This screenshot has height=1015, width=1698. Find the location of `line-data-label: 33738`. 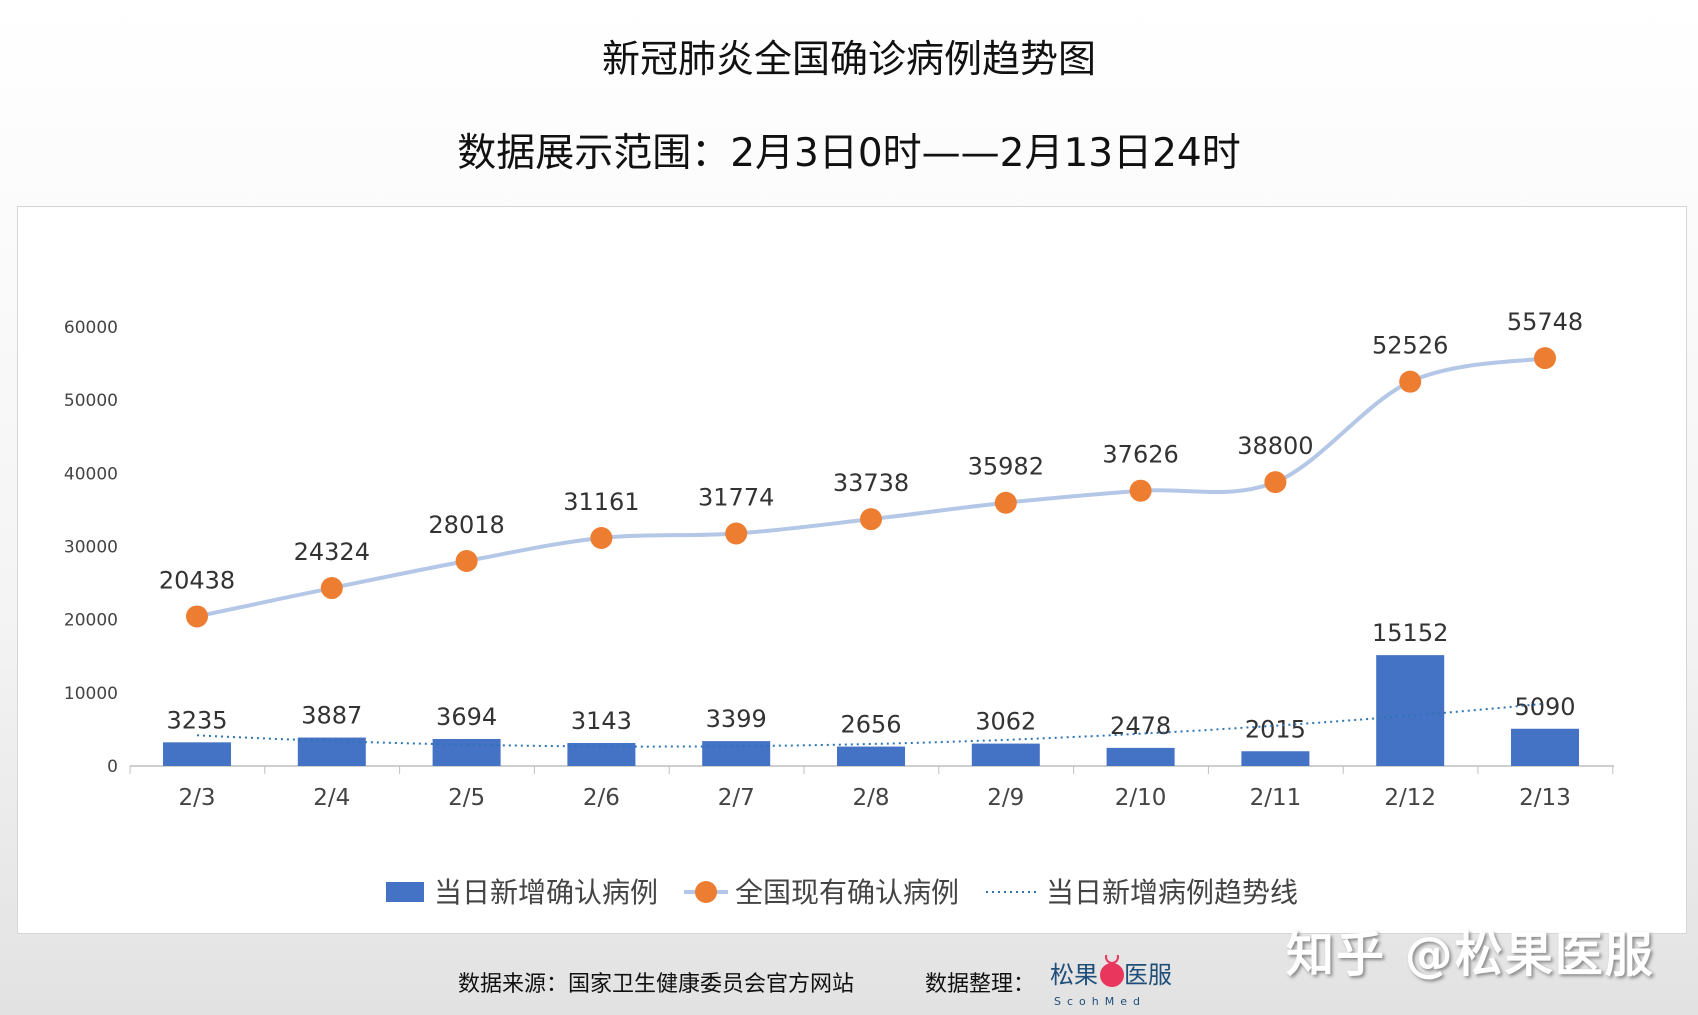

line-data-label: 33738 is located at coordinates (871, 483).